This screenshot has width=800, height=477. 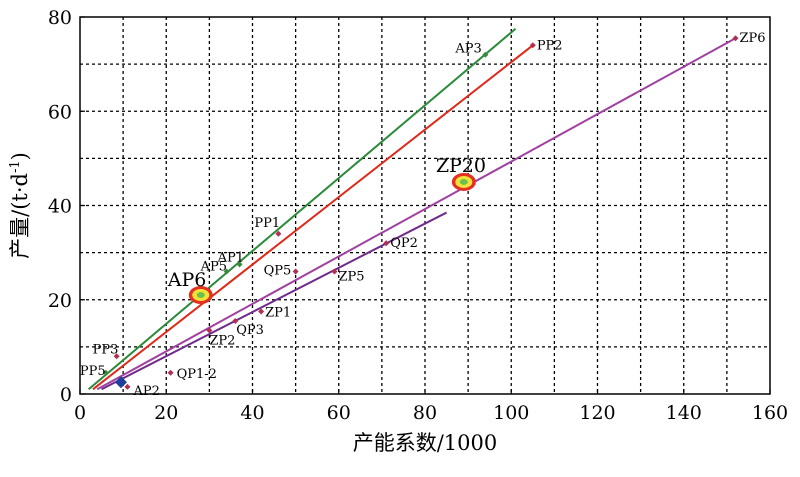 What do you see at coordinates (222, 340) in the screenshot?
I see `data-point-label: ZP2` at bounding box center [222, 340].